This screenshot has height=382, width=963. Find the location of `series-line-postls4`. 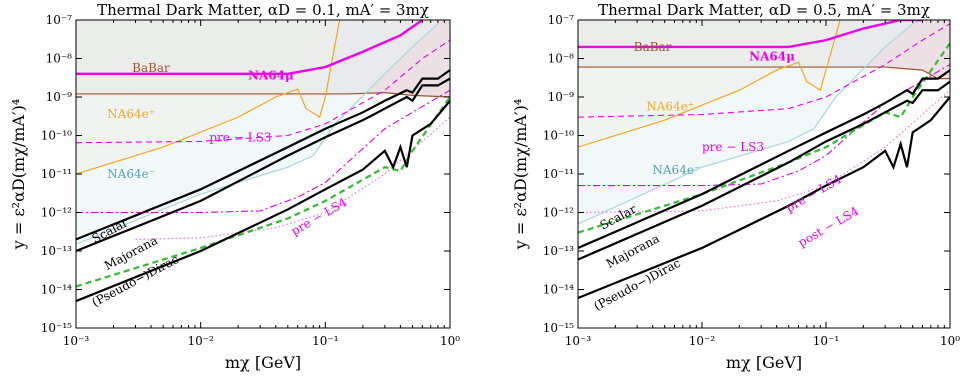

series-line-postls4 is located at coordinates (764, 151).